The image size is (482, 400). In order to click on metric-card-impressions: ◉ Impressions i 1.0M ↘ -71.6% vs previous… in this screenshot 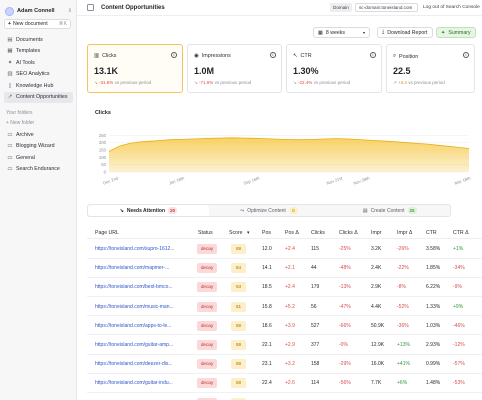, I will do `click(234, 68)`.